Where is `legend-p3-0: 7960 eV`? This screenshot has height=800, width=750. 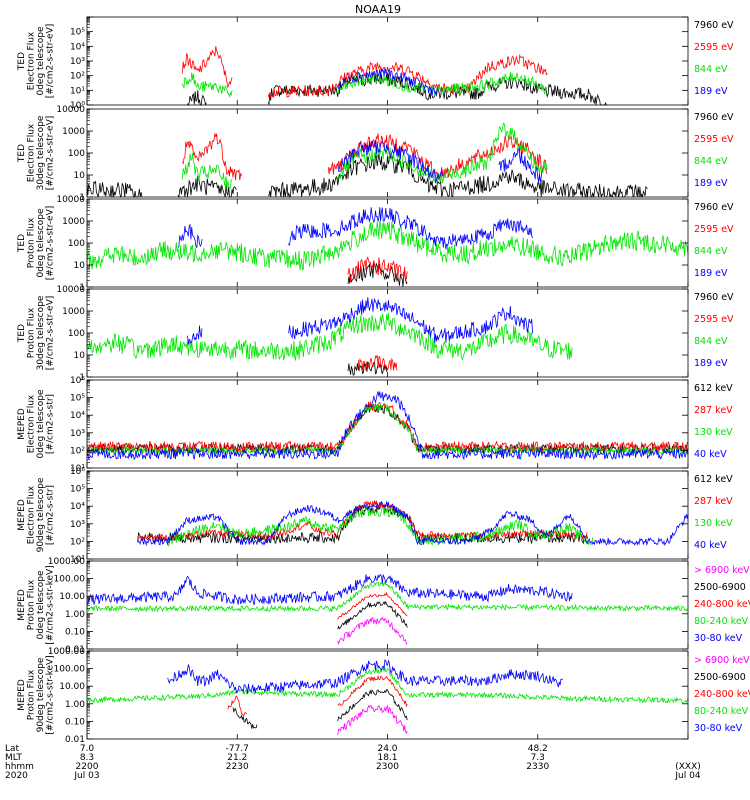
legend-p3-0: 7960 eV is located at coordinates (714, 207).